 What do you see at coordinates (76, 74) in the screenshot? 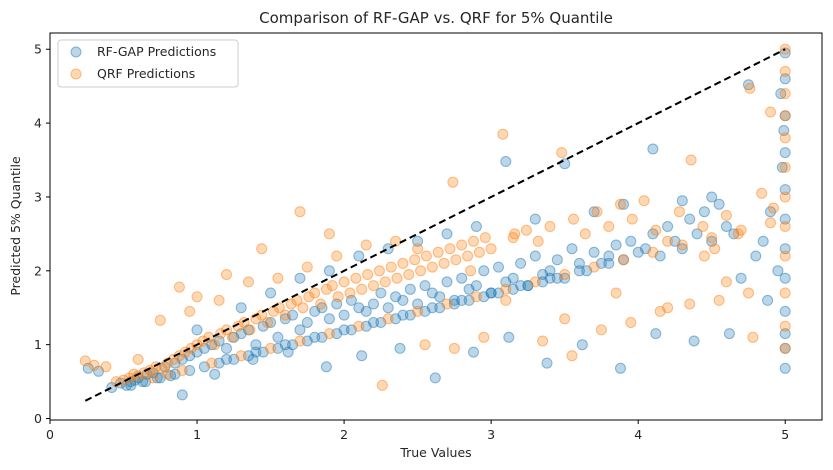
I see `legend-marker-qrf` at bounding box center [76, 74].